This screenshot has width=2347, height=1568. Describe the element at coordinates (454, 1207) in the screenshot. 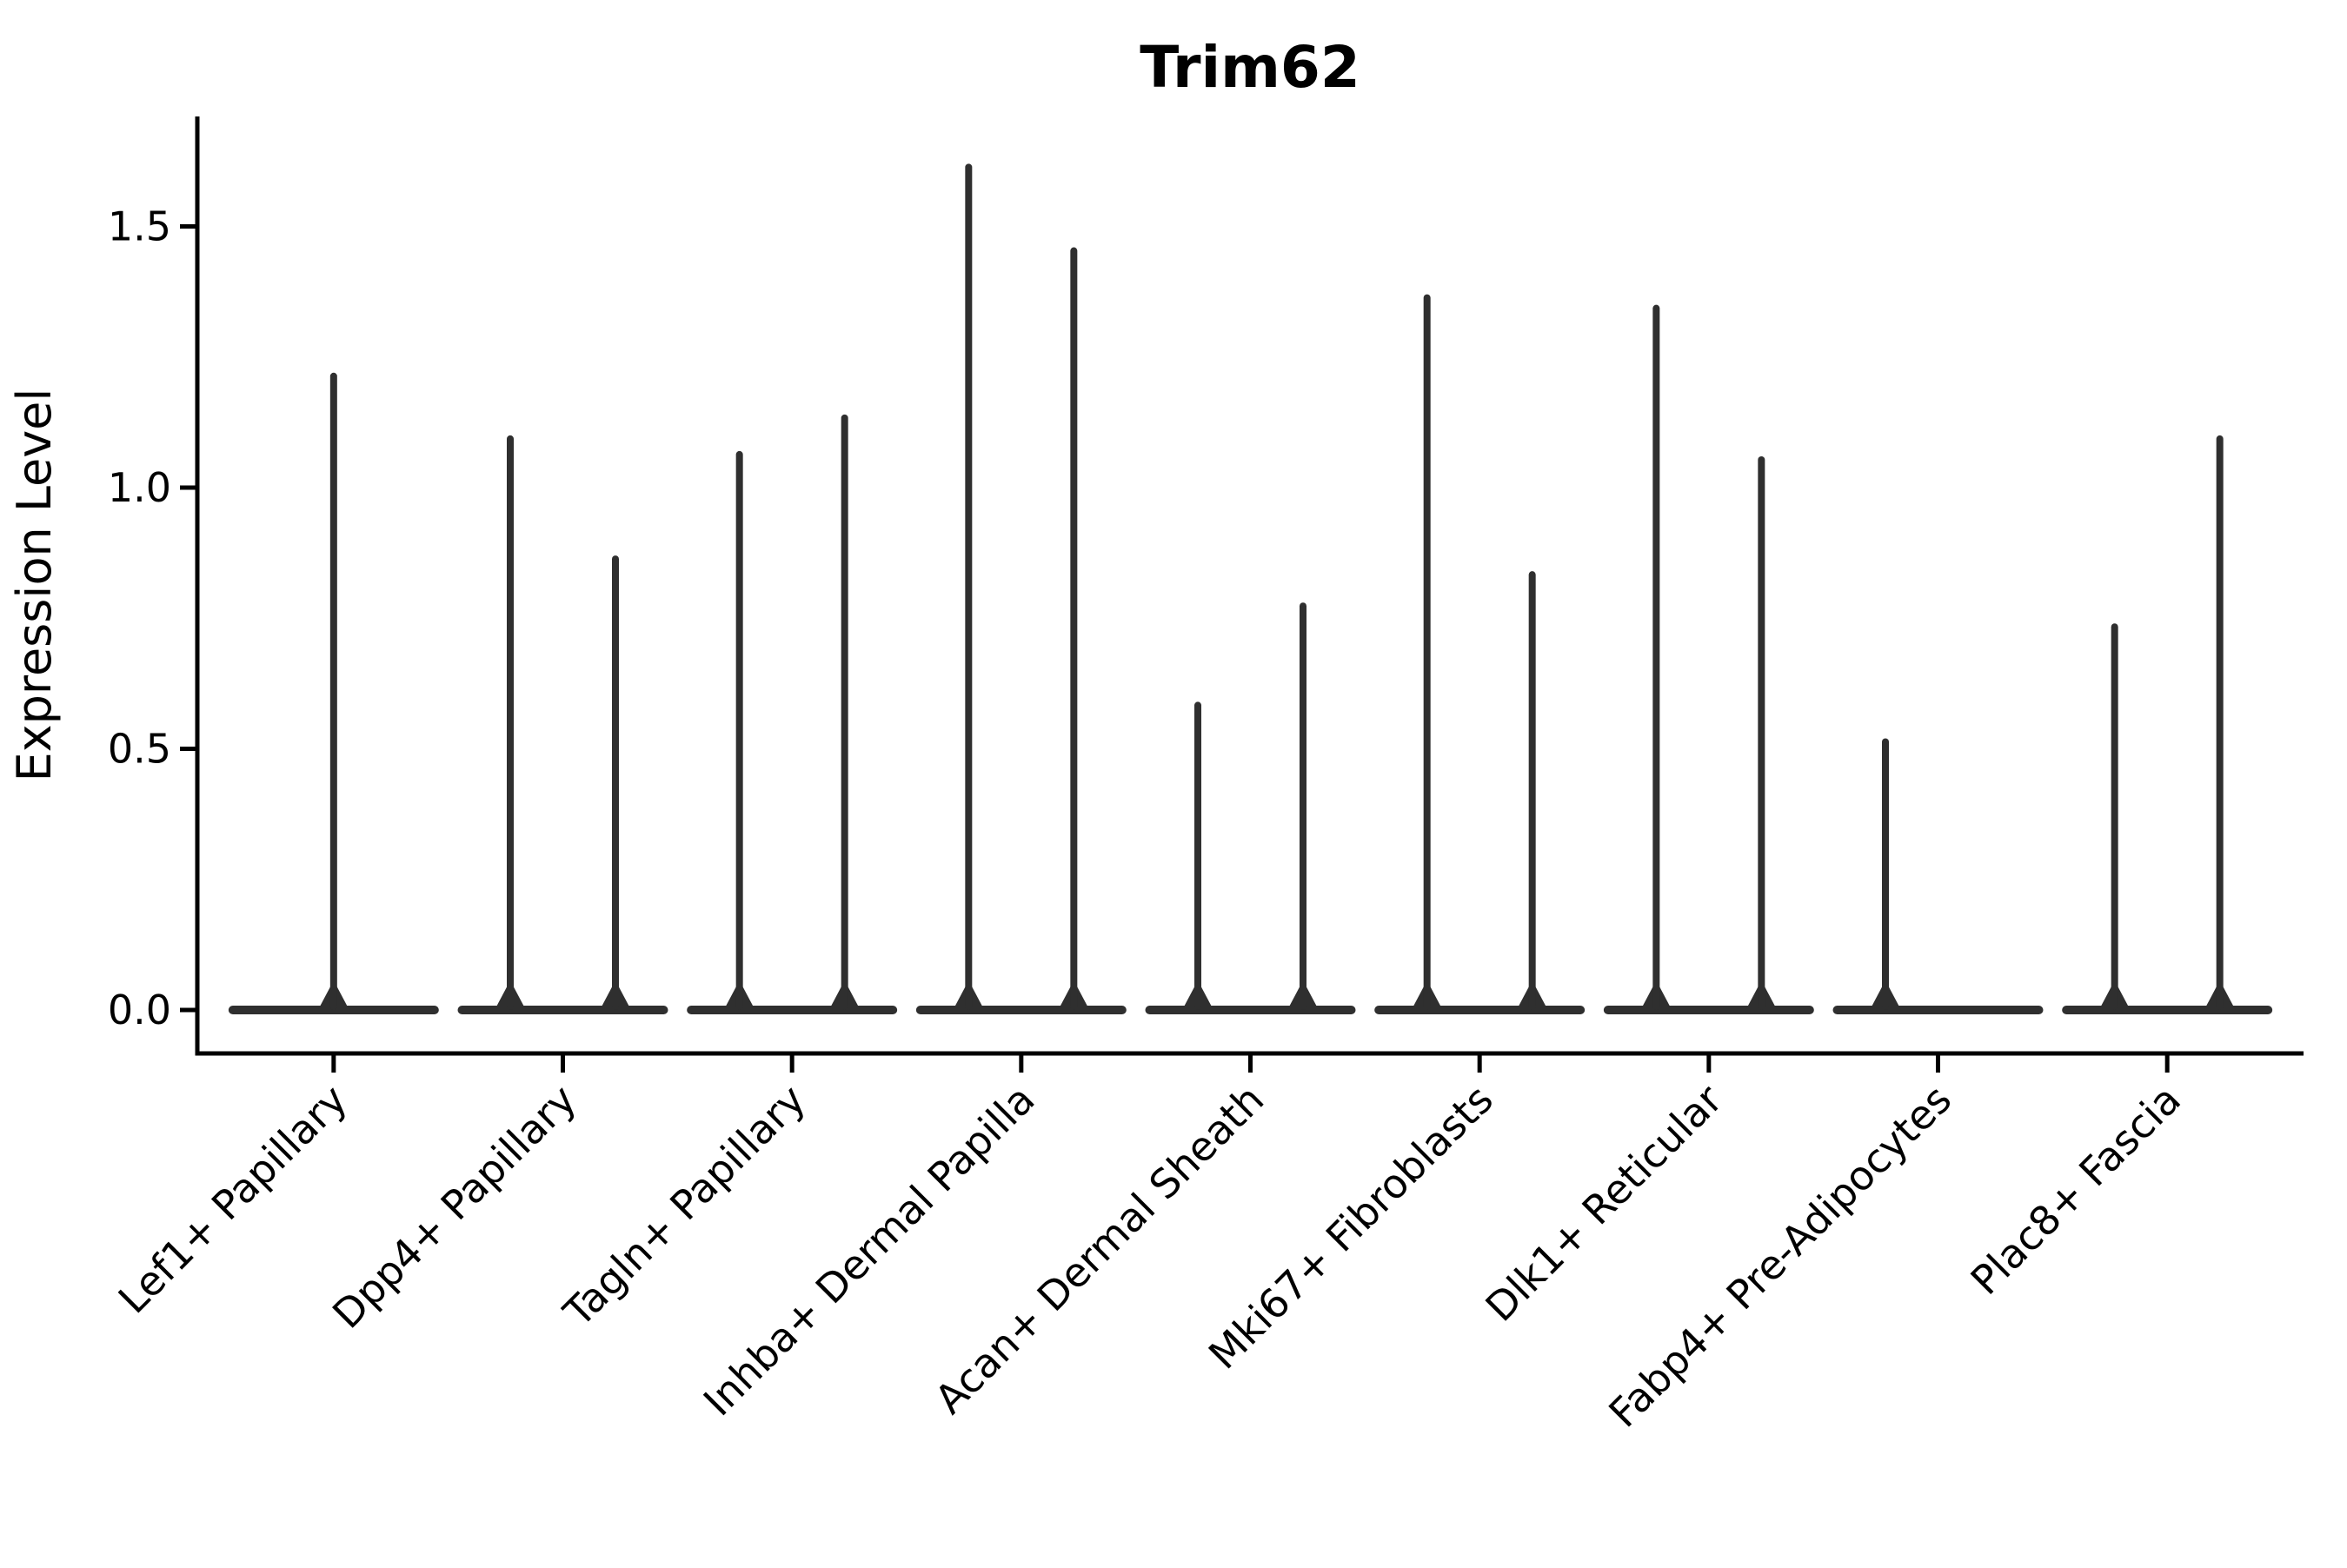

I see `x-tick-label: Dpp4+ Papillary` at that location.